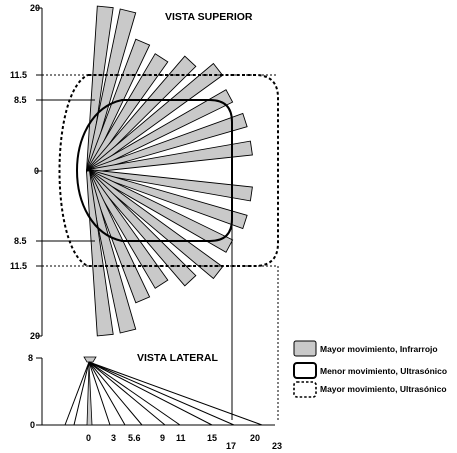 The width and height of the screenshot is (457, 453). I want to click on label-0: 0, so click(36, 171).